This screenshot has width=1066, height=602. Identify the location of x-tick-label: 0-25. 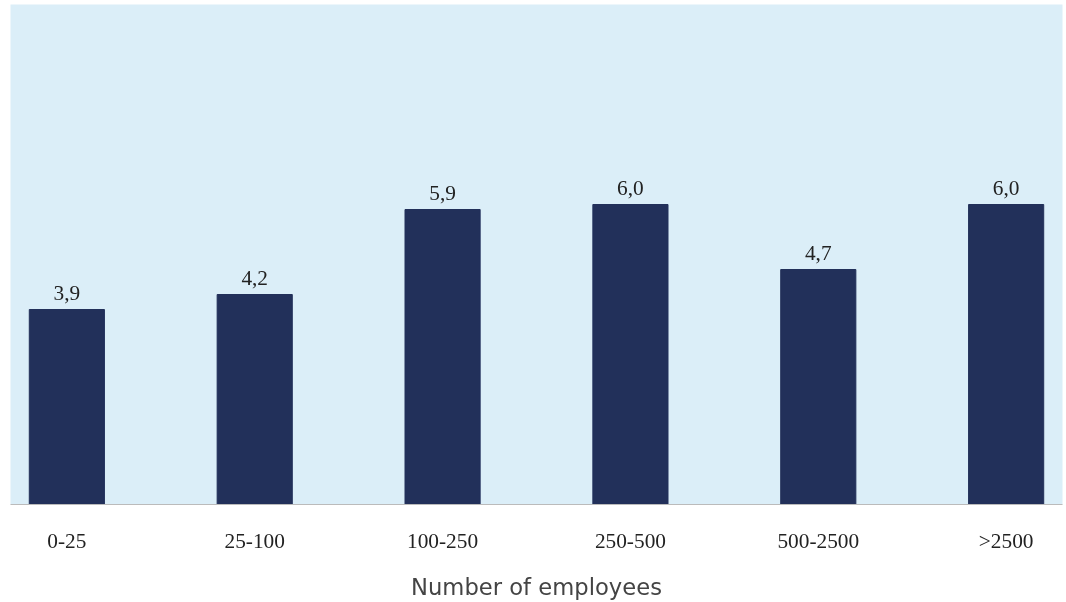
(67, 540).